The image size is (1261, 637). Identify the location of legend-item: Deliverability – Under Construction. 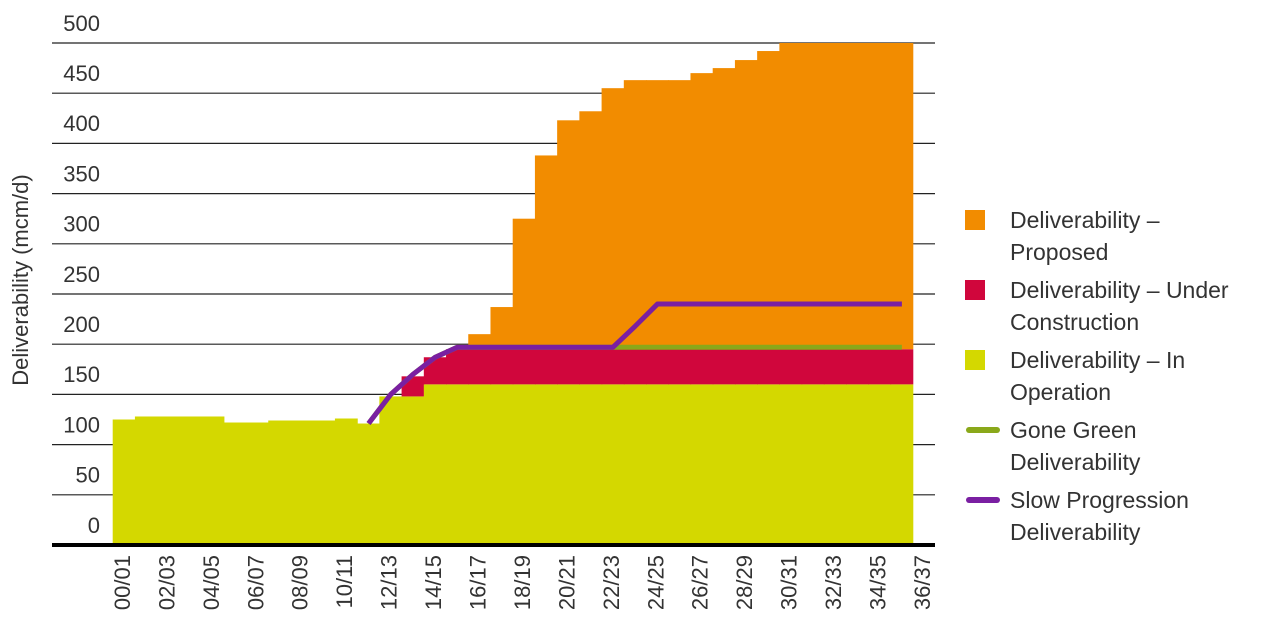
(1110, 306).